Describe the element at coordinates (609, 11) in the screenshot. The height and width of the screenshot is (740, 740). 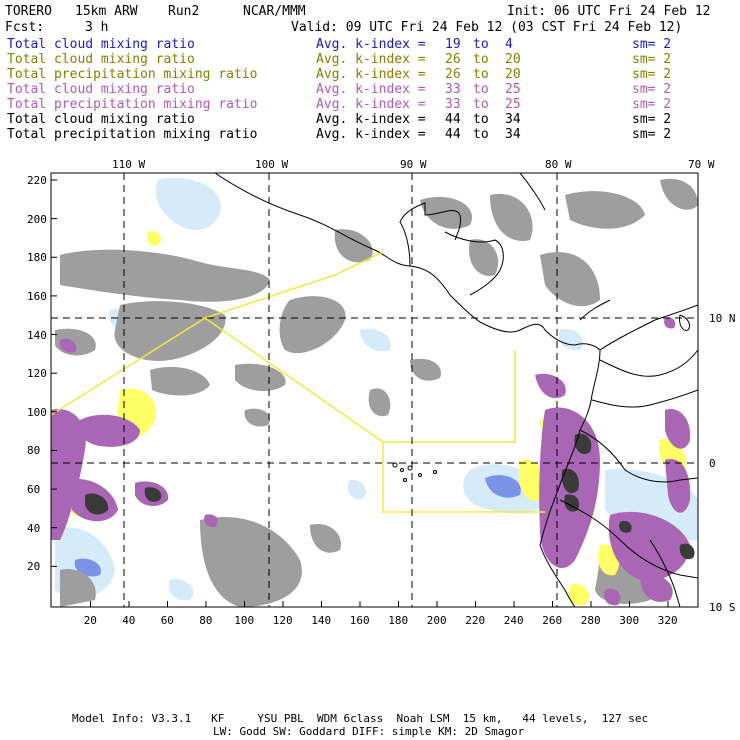
I see `init-time: Init: 06 UTC Fri 24 Feb 12` at that location.